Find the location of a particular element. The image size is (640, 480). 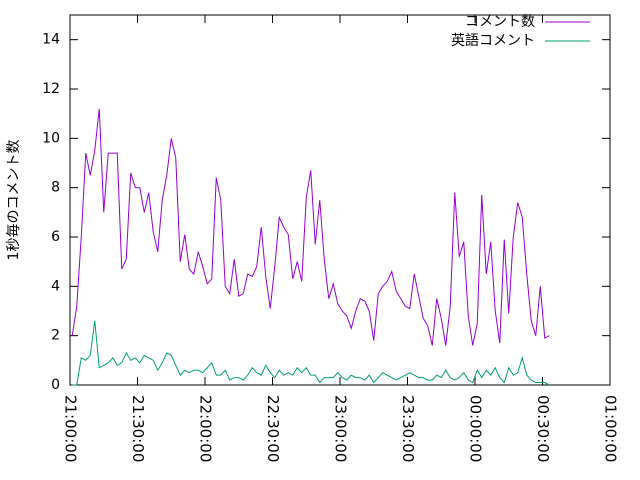

x-tick-label: 23:00:00 is located at coordinates (341, 428).